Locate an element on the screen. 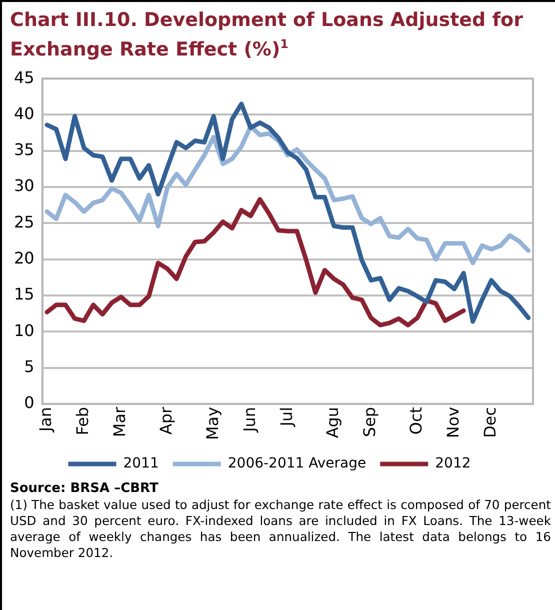 This screenshot has height=610, width=555. y-tick-label: 35 is located at coordinates (24, 150).